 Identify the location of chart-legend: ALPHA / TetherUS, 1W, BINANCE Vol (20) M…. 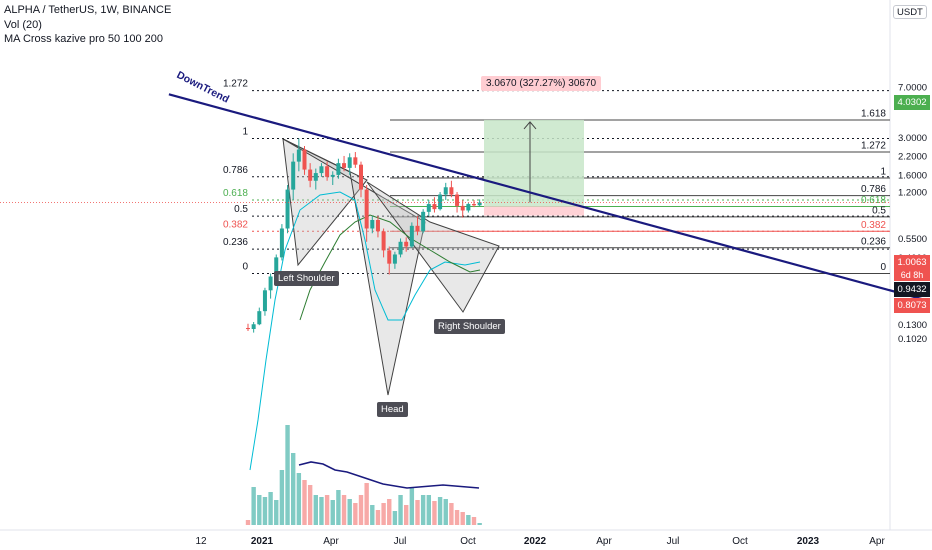
(87, 25).